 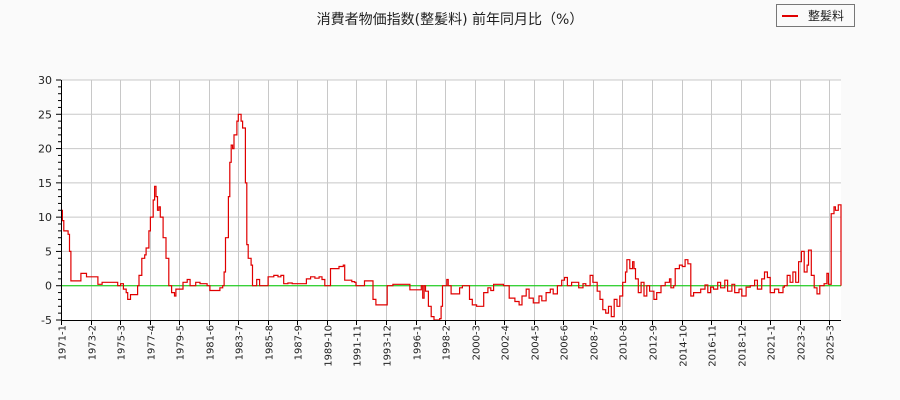 What do you see at coordinates (565, 342) in the screenshot?
I see `x-tick-label: 2006-6` at bounding box center [565, 342].